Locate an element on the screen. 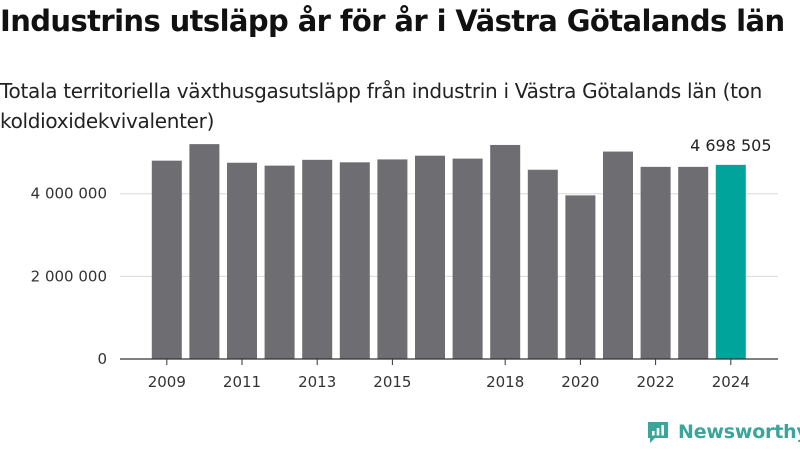  y-tick-label: 2 000 000 is located at coordinates (69, 276).